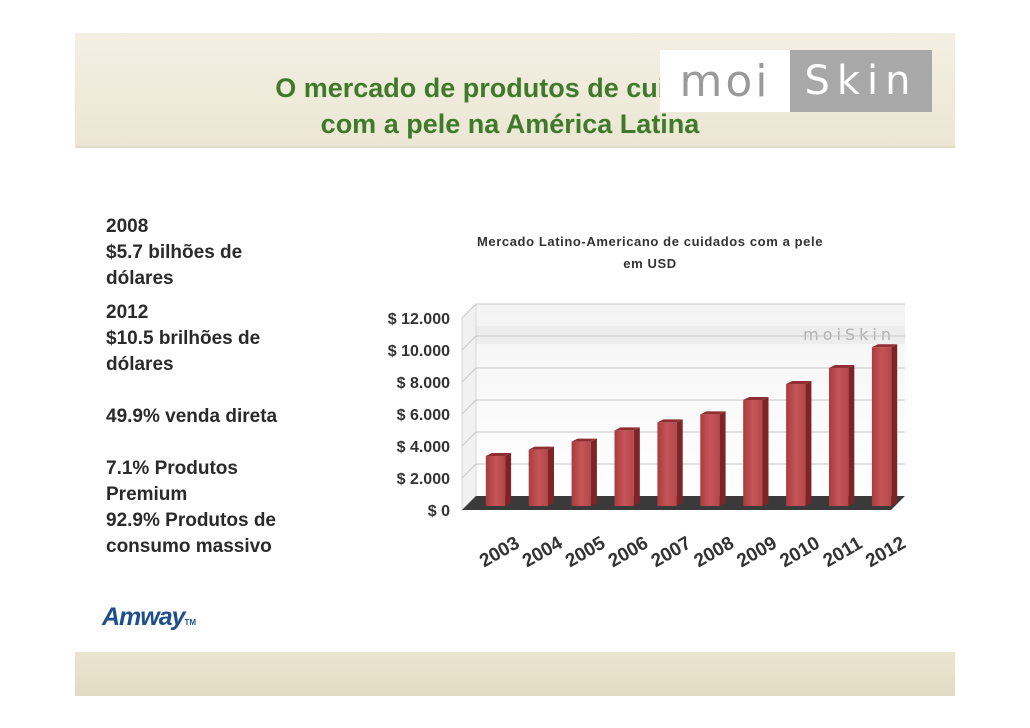 Image resolution: width=1030 pixels, height=728 pixels. What do you see at coordinates (144, 617) in the screenshot?
I see `amway-logo-text: Amway` at bounding box center [144, 617].